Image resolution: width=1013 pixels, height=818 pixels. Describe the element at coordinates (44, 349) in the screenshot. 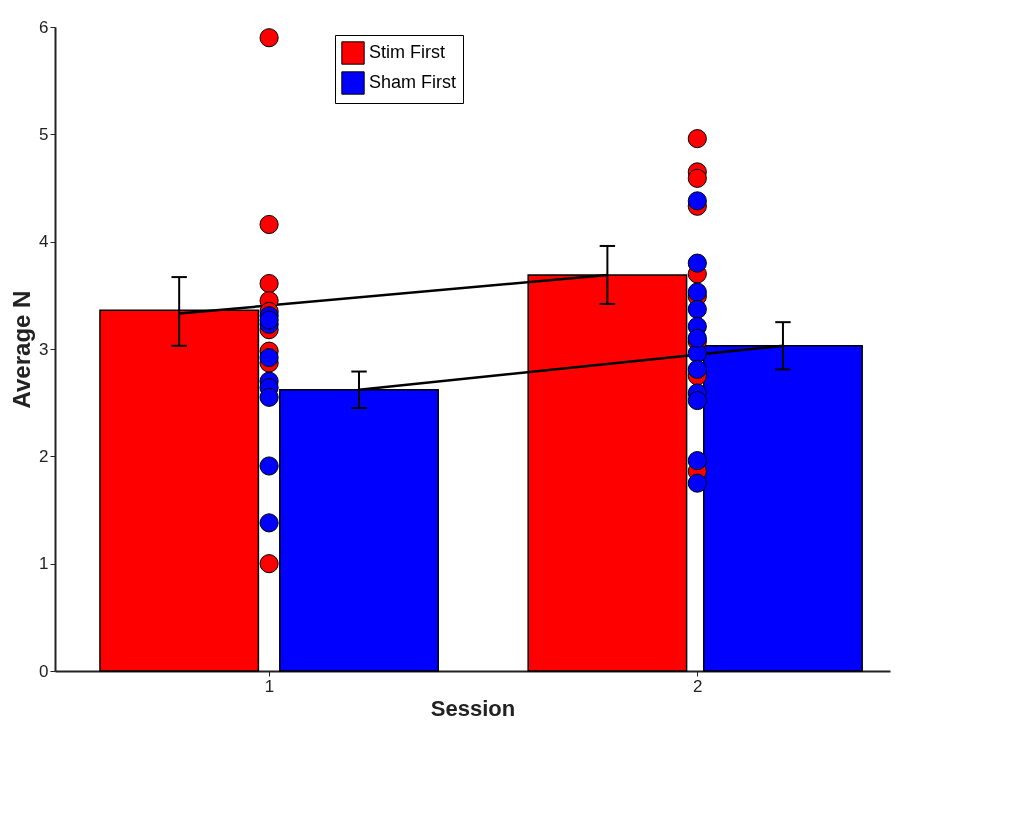

I see `y-tick-label: 3` at that location.